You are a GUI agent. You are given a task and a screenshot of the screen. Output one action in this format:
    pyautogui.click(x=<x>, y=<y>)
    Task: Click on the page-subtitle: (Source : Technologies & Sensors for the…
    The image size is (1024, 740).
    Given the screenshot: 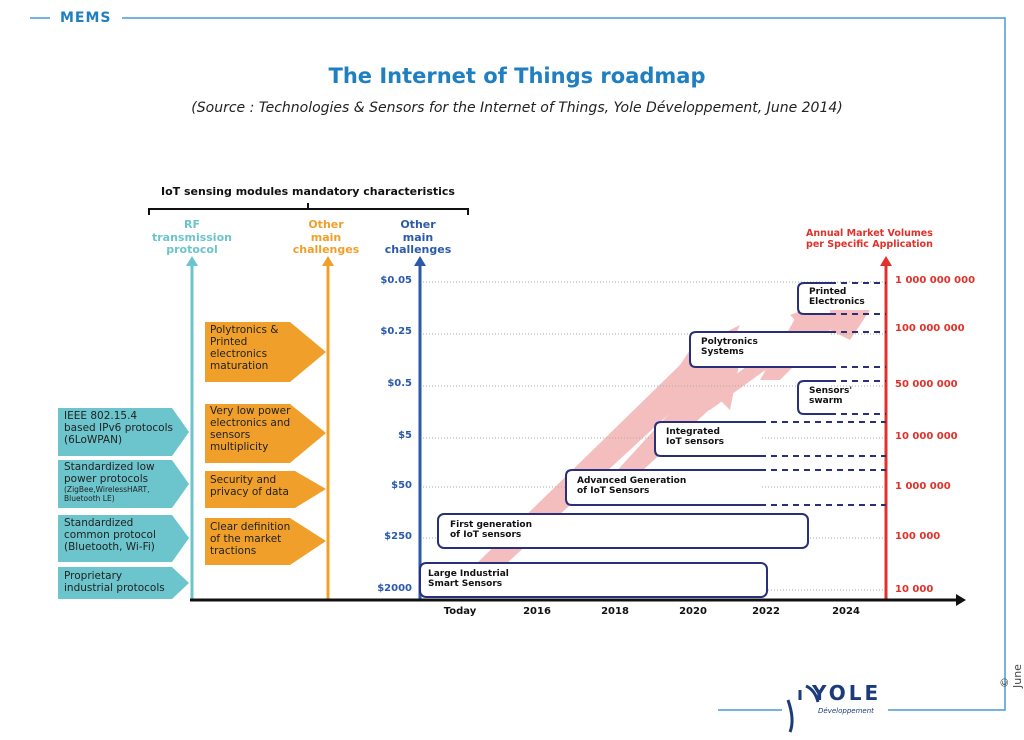 What is the action you would take?
    pyautogui.click(x=517, y=108)
    